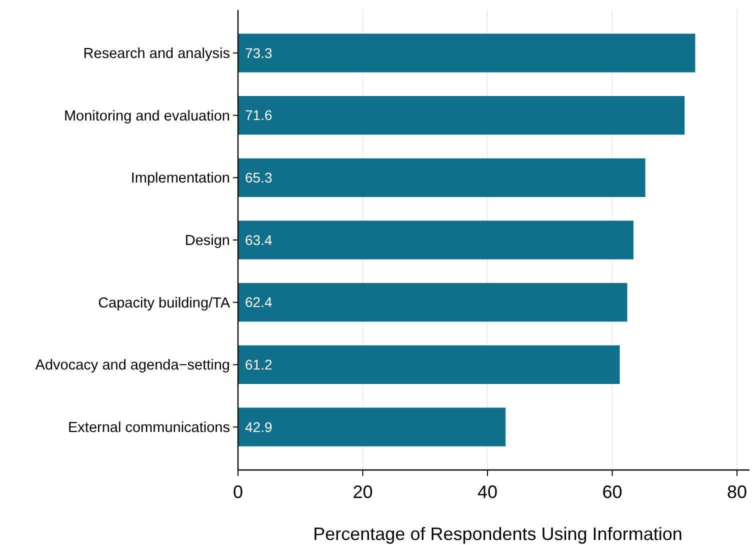 This screenshot has width=754, height=545. What do you see at coordinates (149, 428) in the screenshot?
I see `y-tick-label: External communications` at bounding box center [149, 428].